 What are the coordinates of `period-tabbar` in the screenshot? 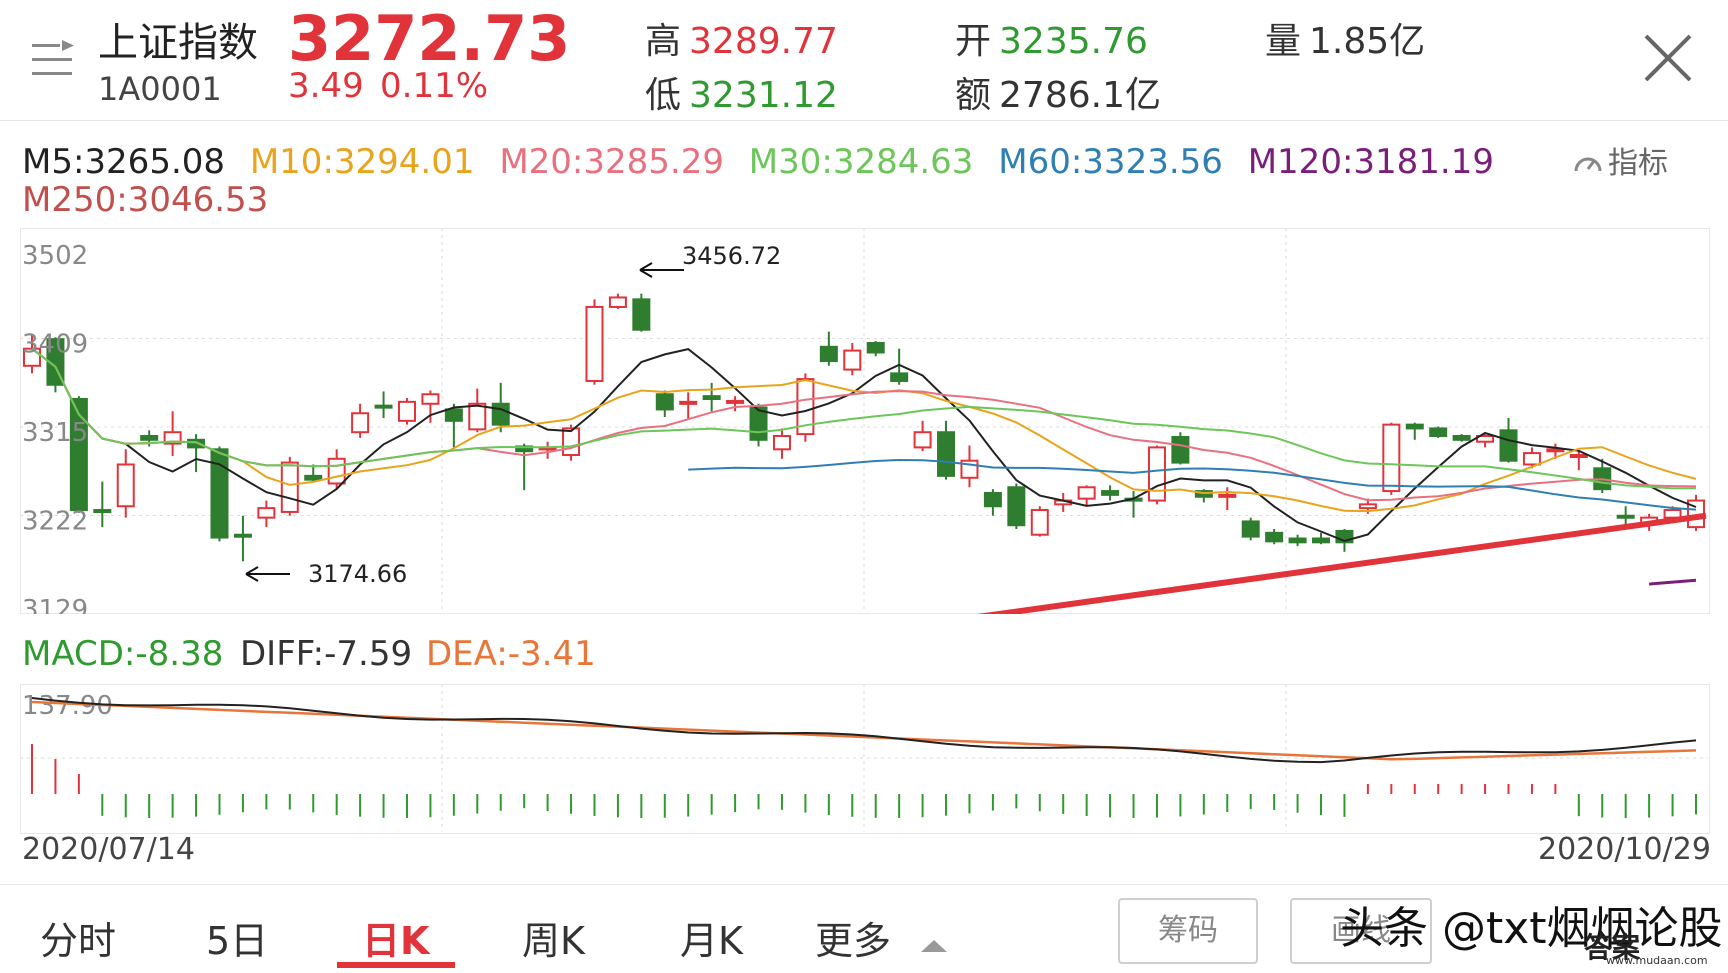 It's located at (864, 928).